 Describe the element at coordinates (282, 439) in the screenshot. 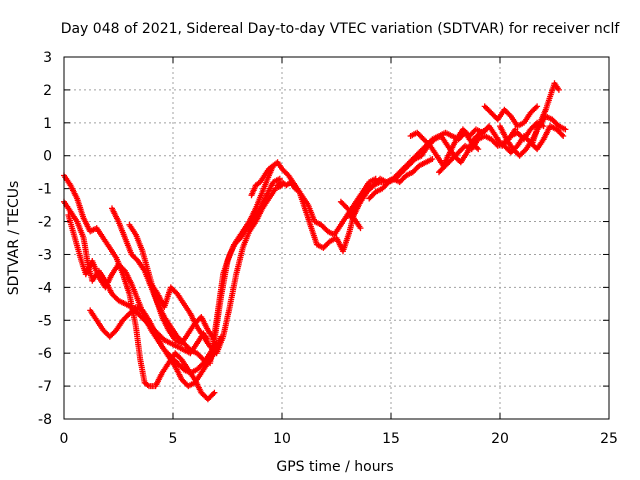

I see `x-tick-label: 10` at that location.